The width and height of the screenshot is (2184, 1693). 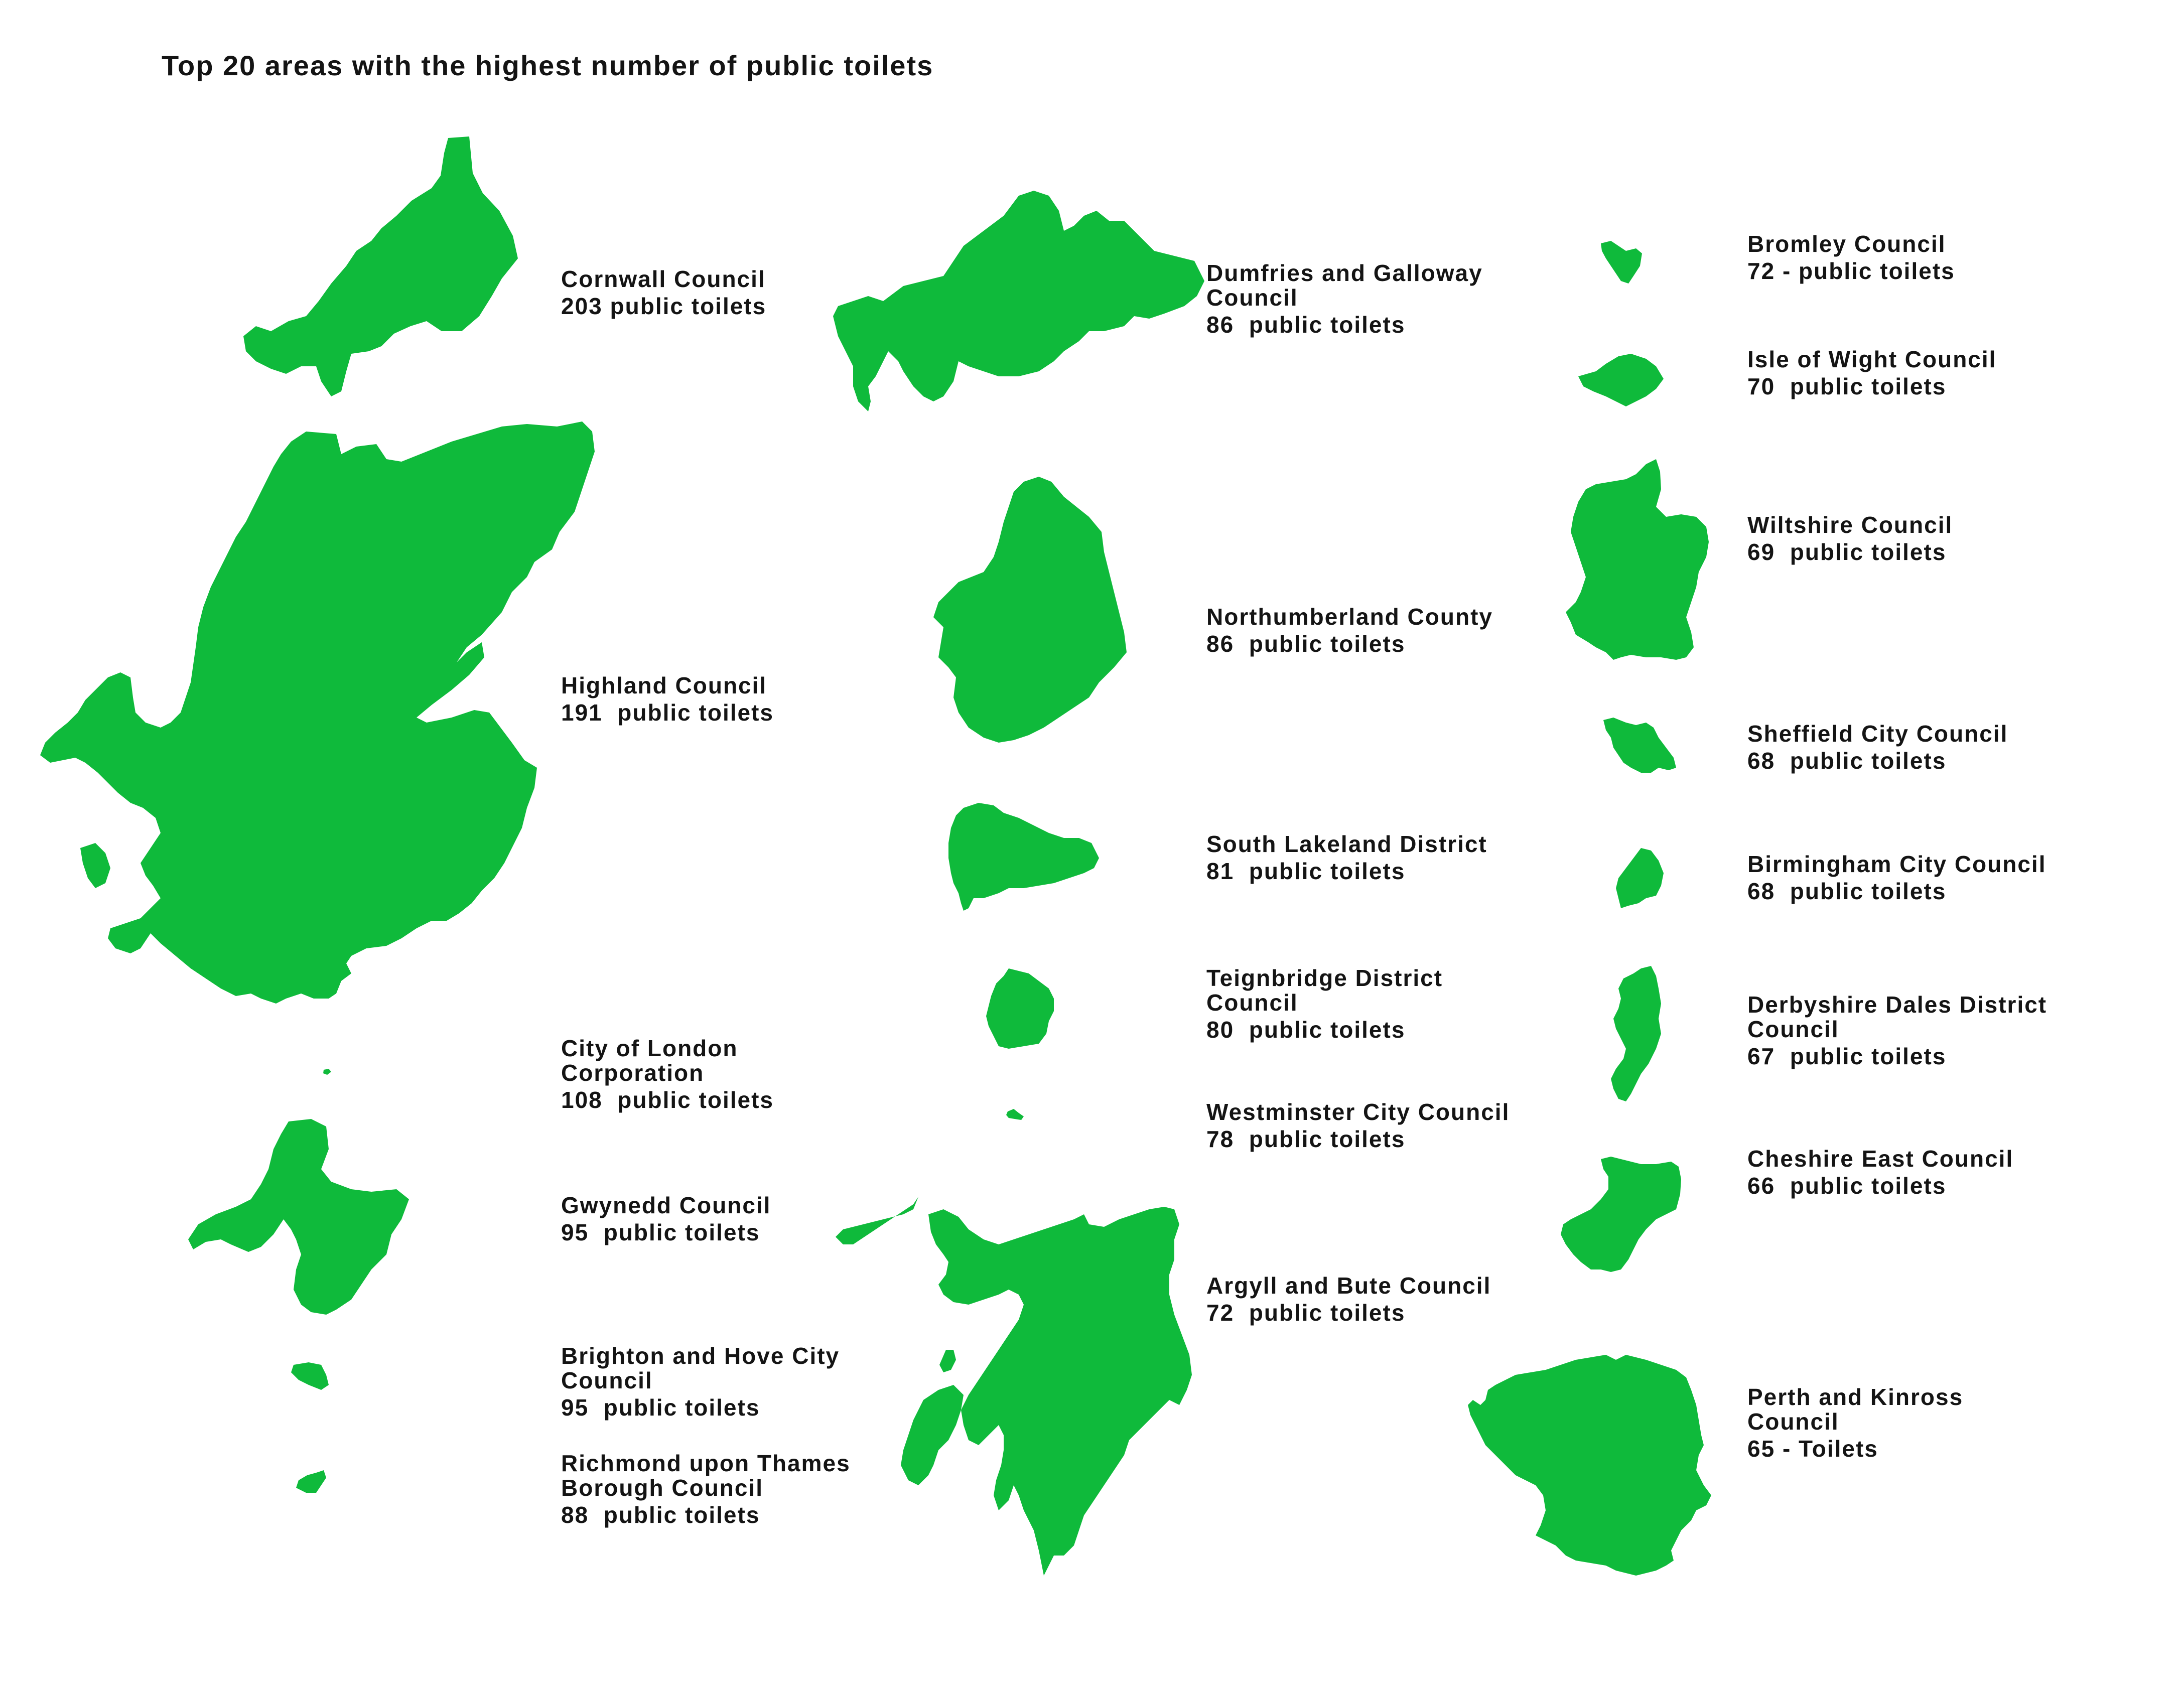 What do you see at coordinates (1306, 1030) in the screenshot?
I see `toilet-count: 80 public toilets` at bounding box center [1306, 1030].